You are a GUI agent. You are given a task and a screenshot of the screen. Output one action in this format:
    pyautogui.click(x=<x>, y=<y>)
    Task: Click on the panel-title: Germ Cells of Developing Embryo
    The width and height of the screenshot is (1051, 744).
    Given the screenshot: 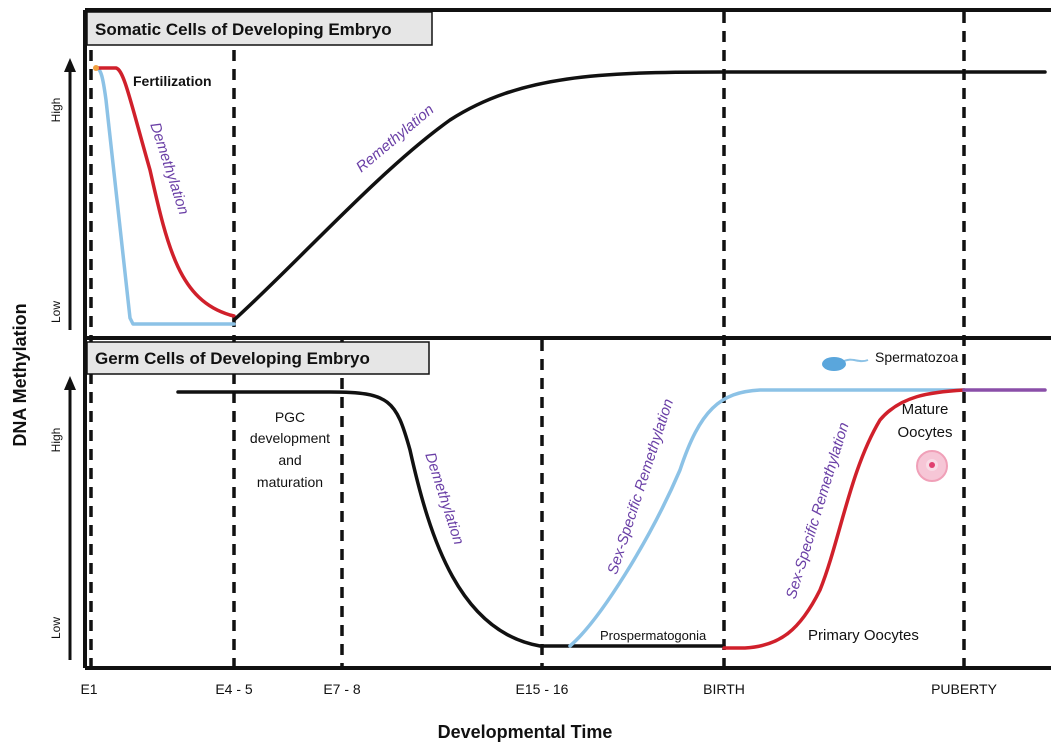 What is the action you would take?
    pyautogui.click(x=232, y=358)
    